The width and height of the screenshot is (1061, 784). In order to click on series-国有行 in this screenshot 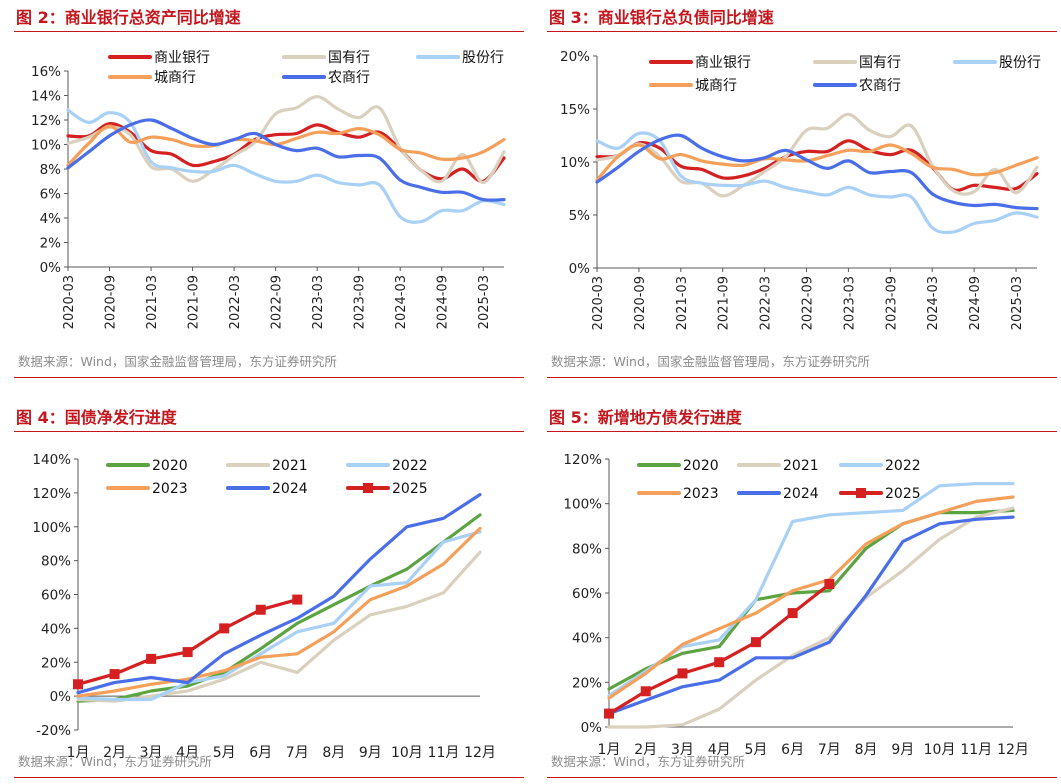, I will do `click(817, 155)`.